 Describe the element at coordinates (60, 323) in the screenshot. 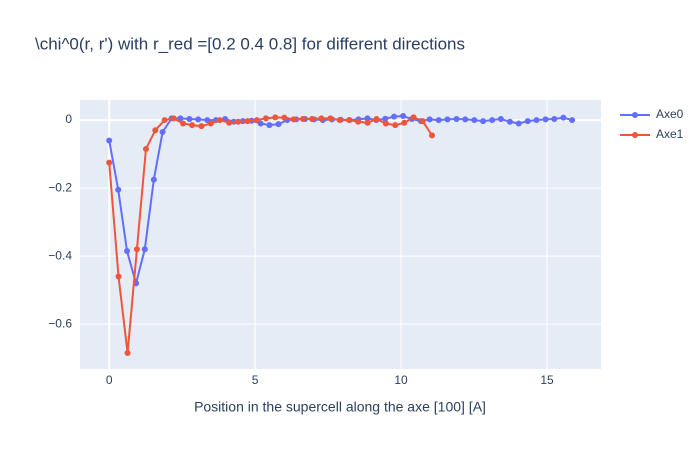

I see `y-tick-label: −0.6` at that location.